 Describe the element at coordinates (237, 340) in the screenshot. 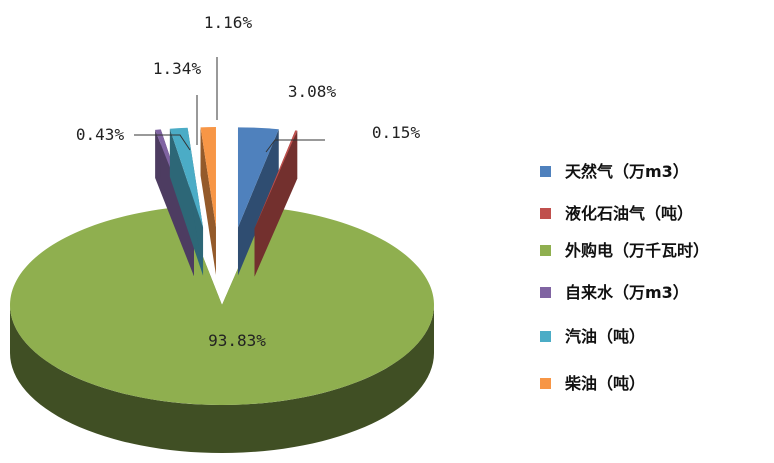

I see `data-label: 93.83%` at that location.